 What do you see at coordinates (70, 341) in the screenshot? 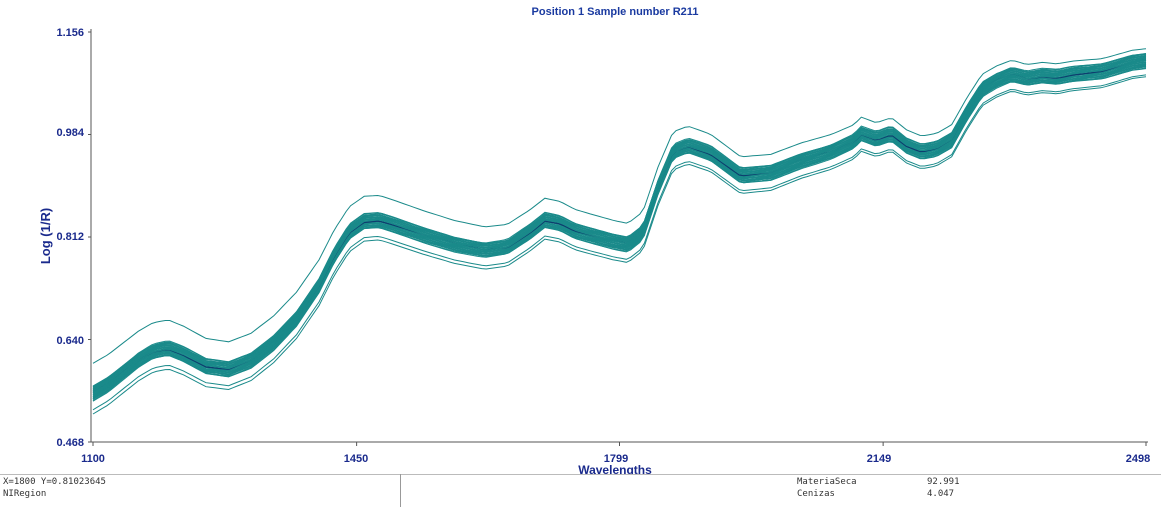
I see `y-tick-label: 0.640` at bounding box center [70, 341].